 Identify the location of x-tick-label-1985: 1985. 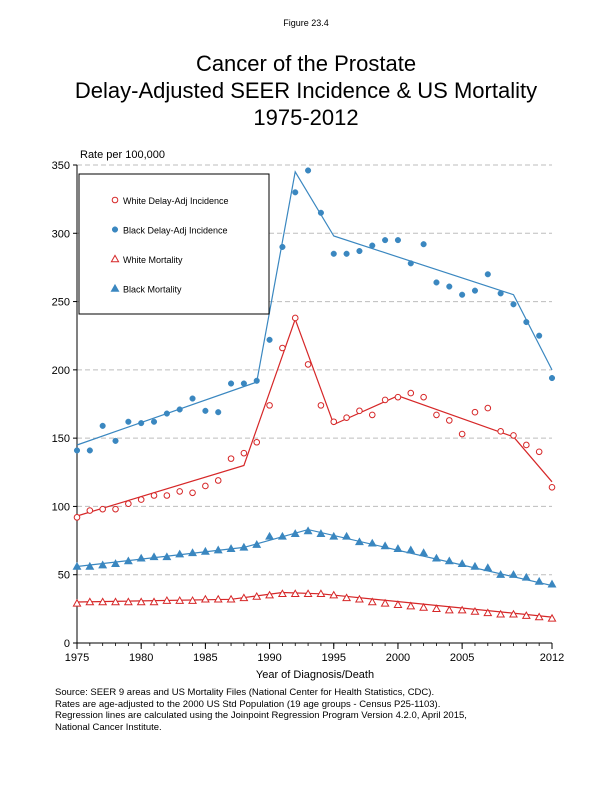
(205, 658).